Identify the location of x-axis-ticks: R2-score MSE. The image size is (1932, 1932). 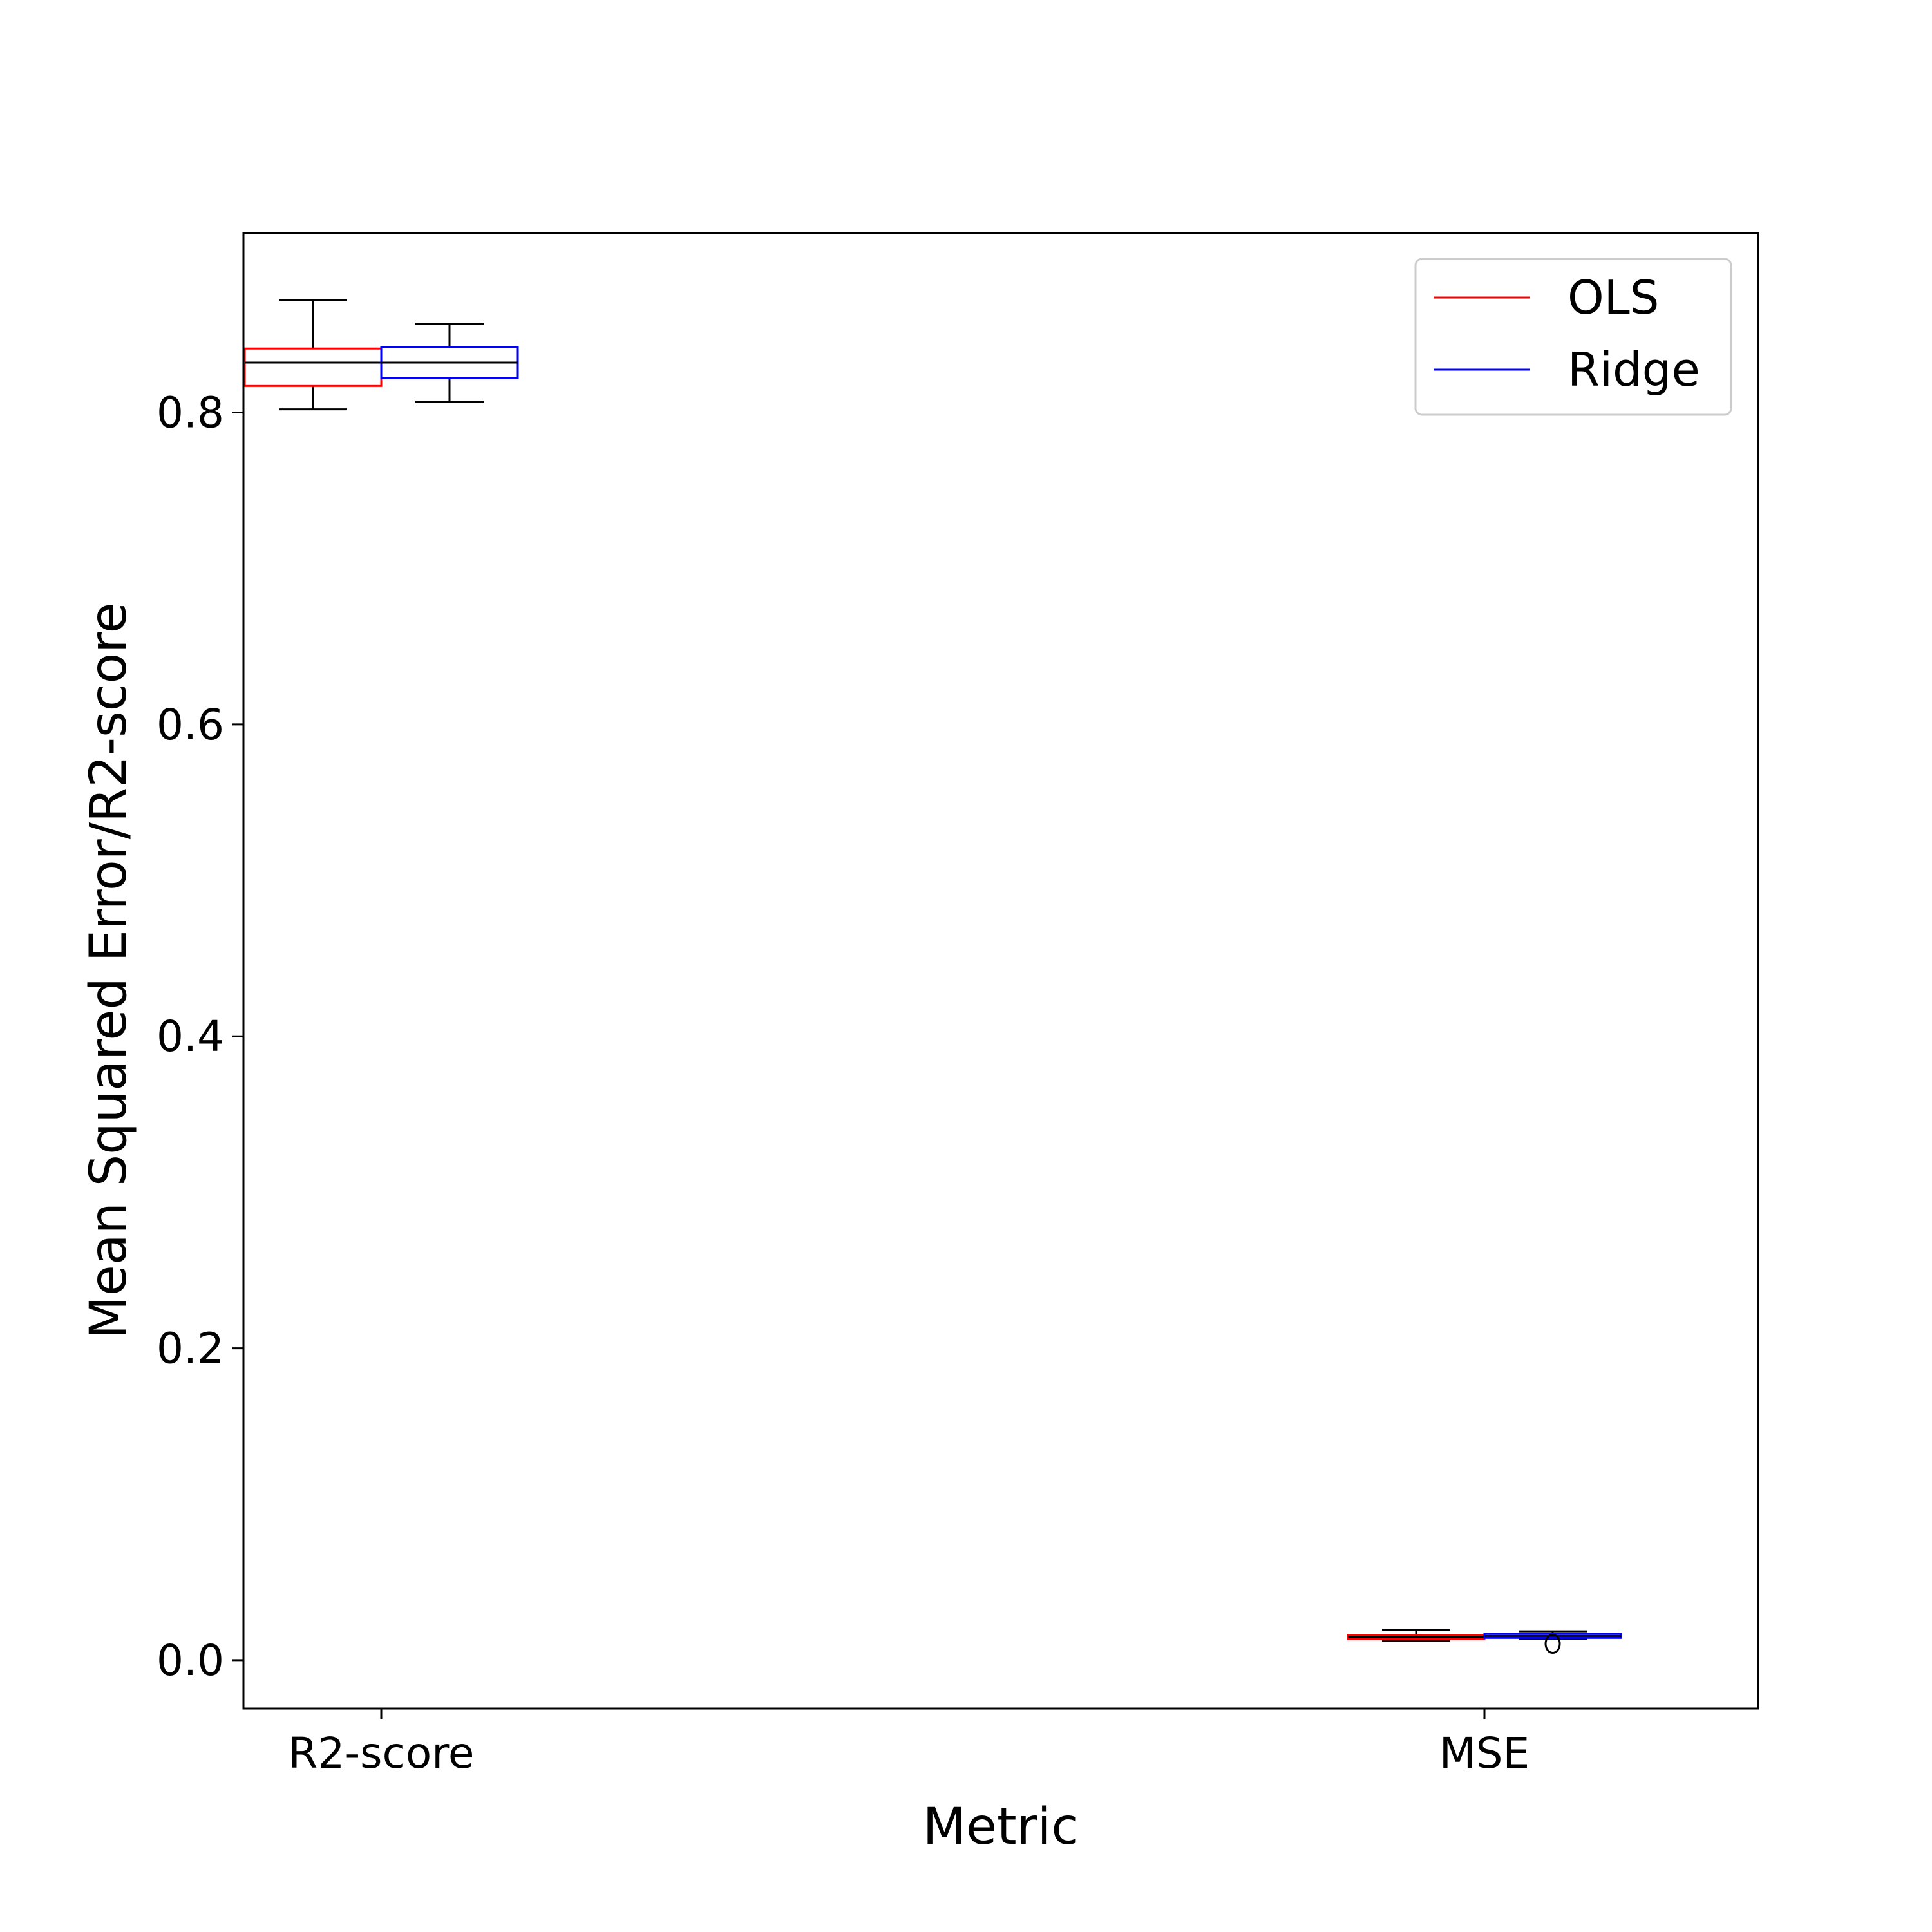
(909, 1743).